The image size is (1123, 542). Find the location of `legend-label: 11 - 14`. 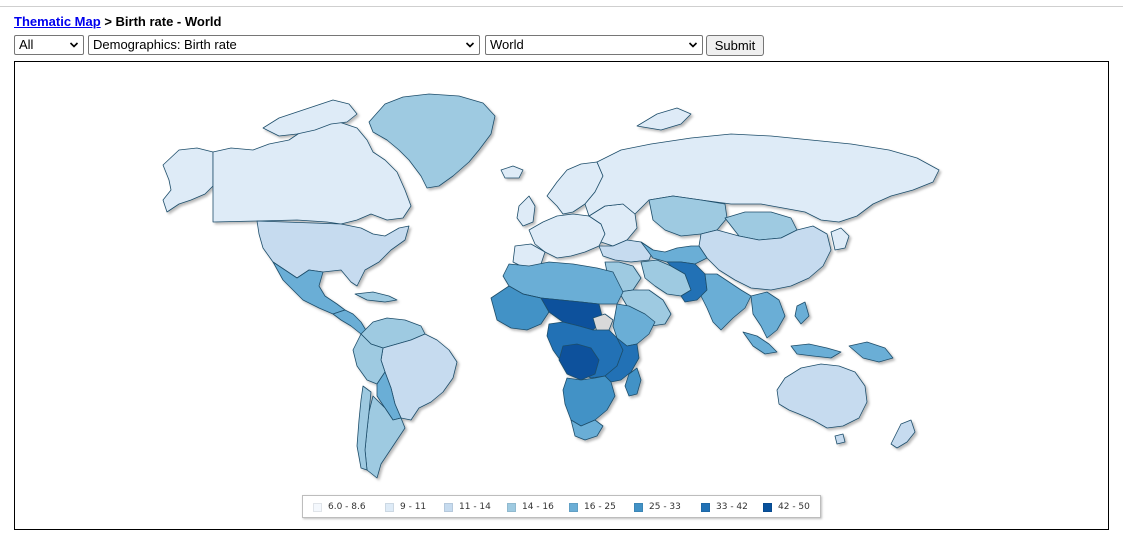

legend-label: 11 - 14 is located at coordinates (475, 507).